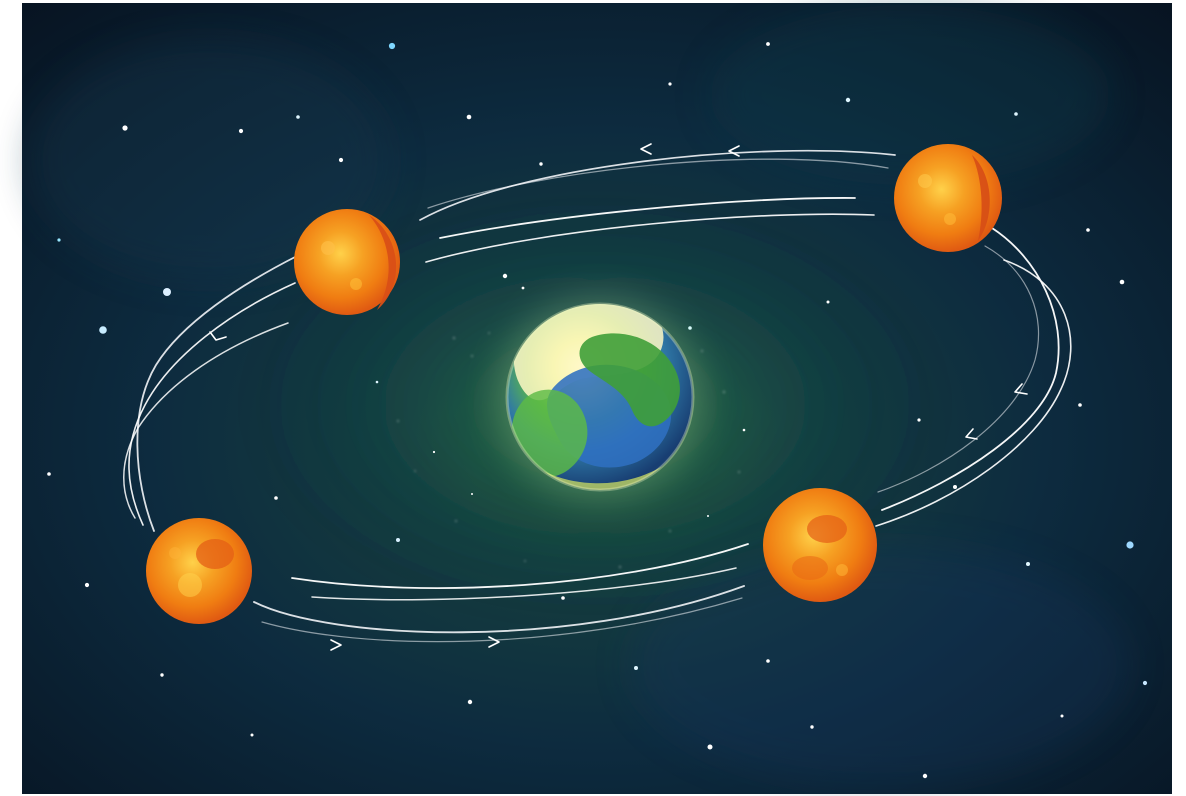  Describe the element at coordinates (524, 584) in the screenshot. I see `orbit-line-bottom-mid` at that location.